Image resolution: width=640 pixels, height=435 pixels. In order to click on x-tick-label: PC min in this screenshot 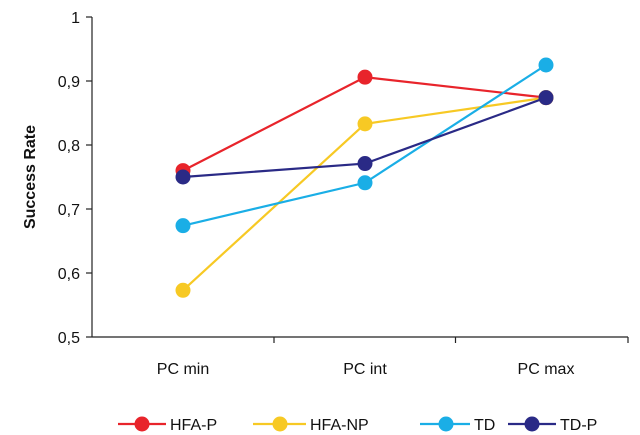, I will do `click(183, 369)`.